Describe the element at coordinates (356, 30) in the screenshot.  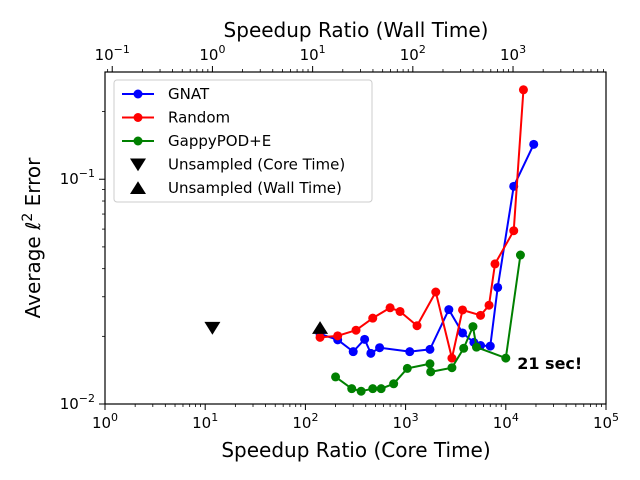
I see `x2-axis-label: Speedup Ratio (Wall Time)` at that location.